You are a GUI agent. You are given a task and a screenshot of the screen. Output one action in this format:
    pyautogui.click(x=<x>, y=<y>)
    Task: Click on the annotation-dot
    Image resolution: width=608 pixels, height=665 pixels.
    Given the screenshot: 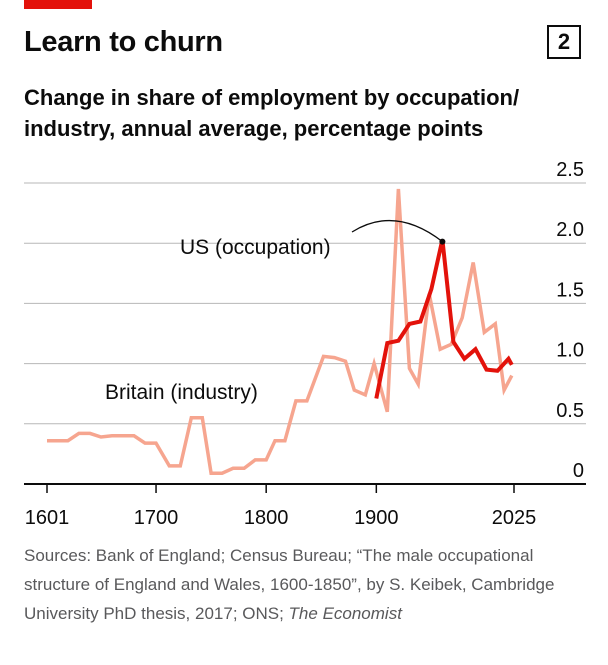 What is the action you would take?
    pyautogui.click(x=442, y=241)
    